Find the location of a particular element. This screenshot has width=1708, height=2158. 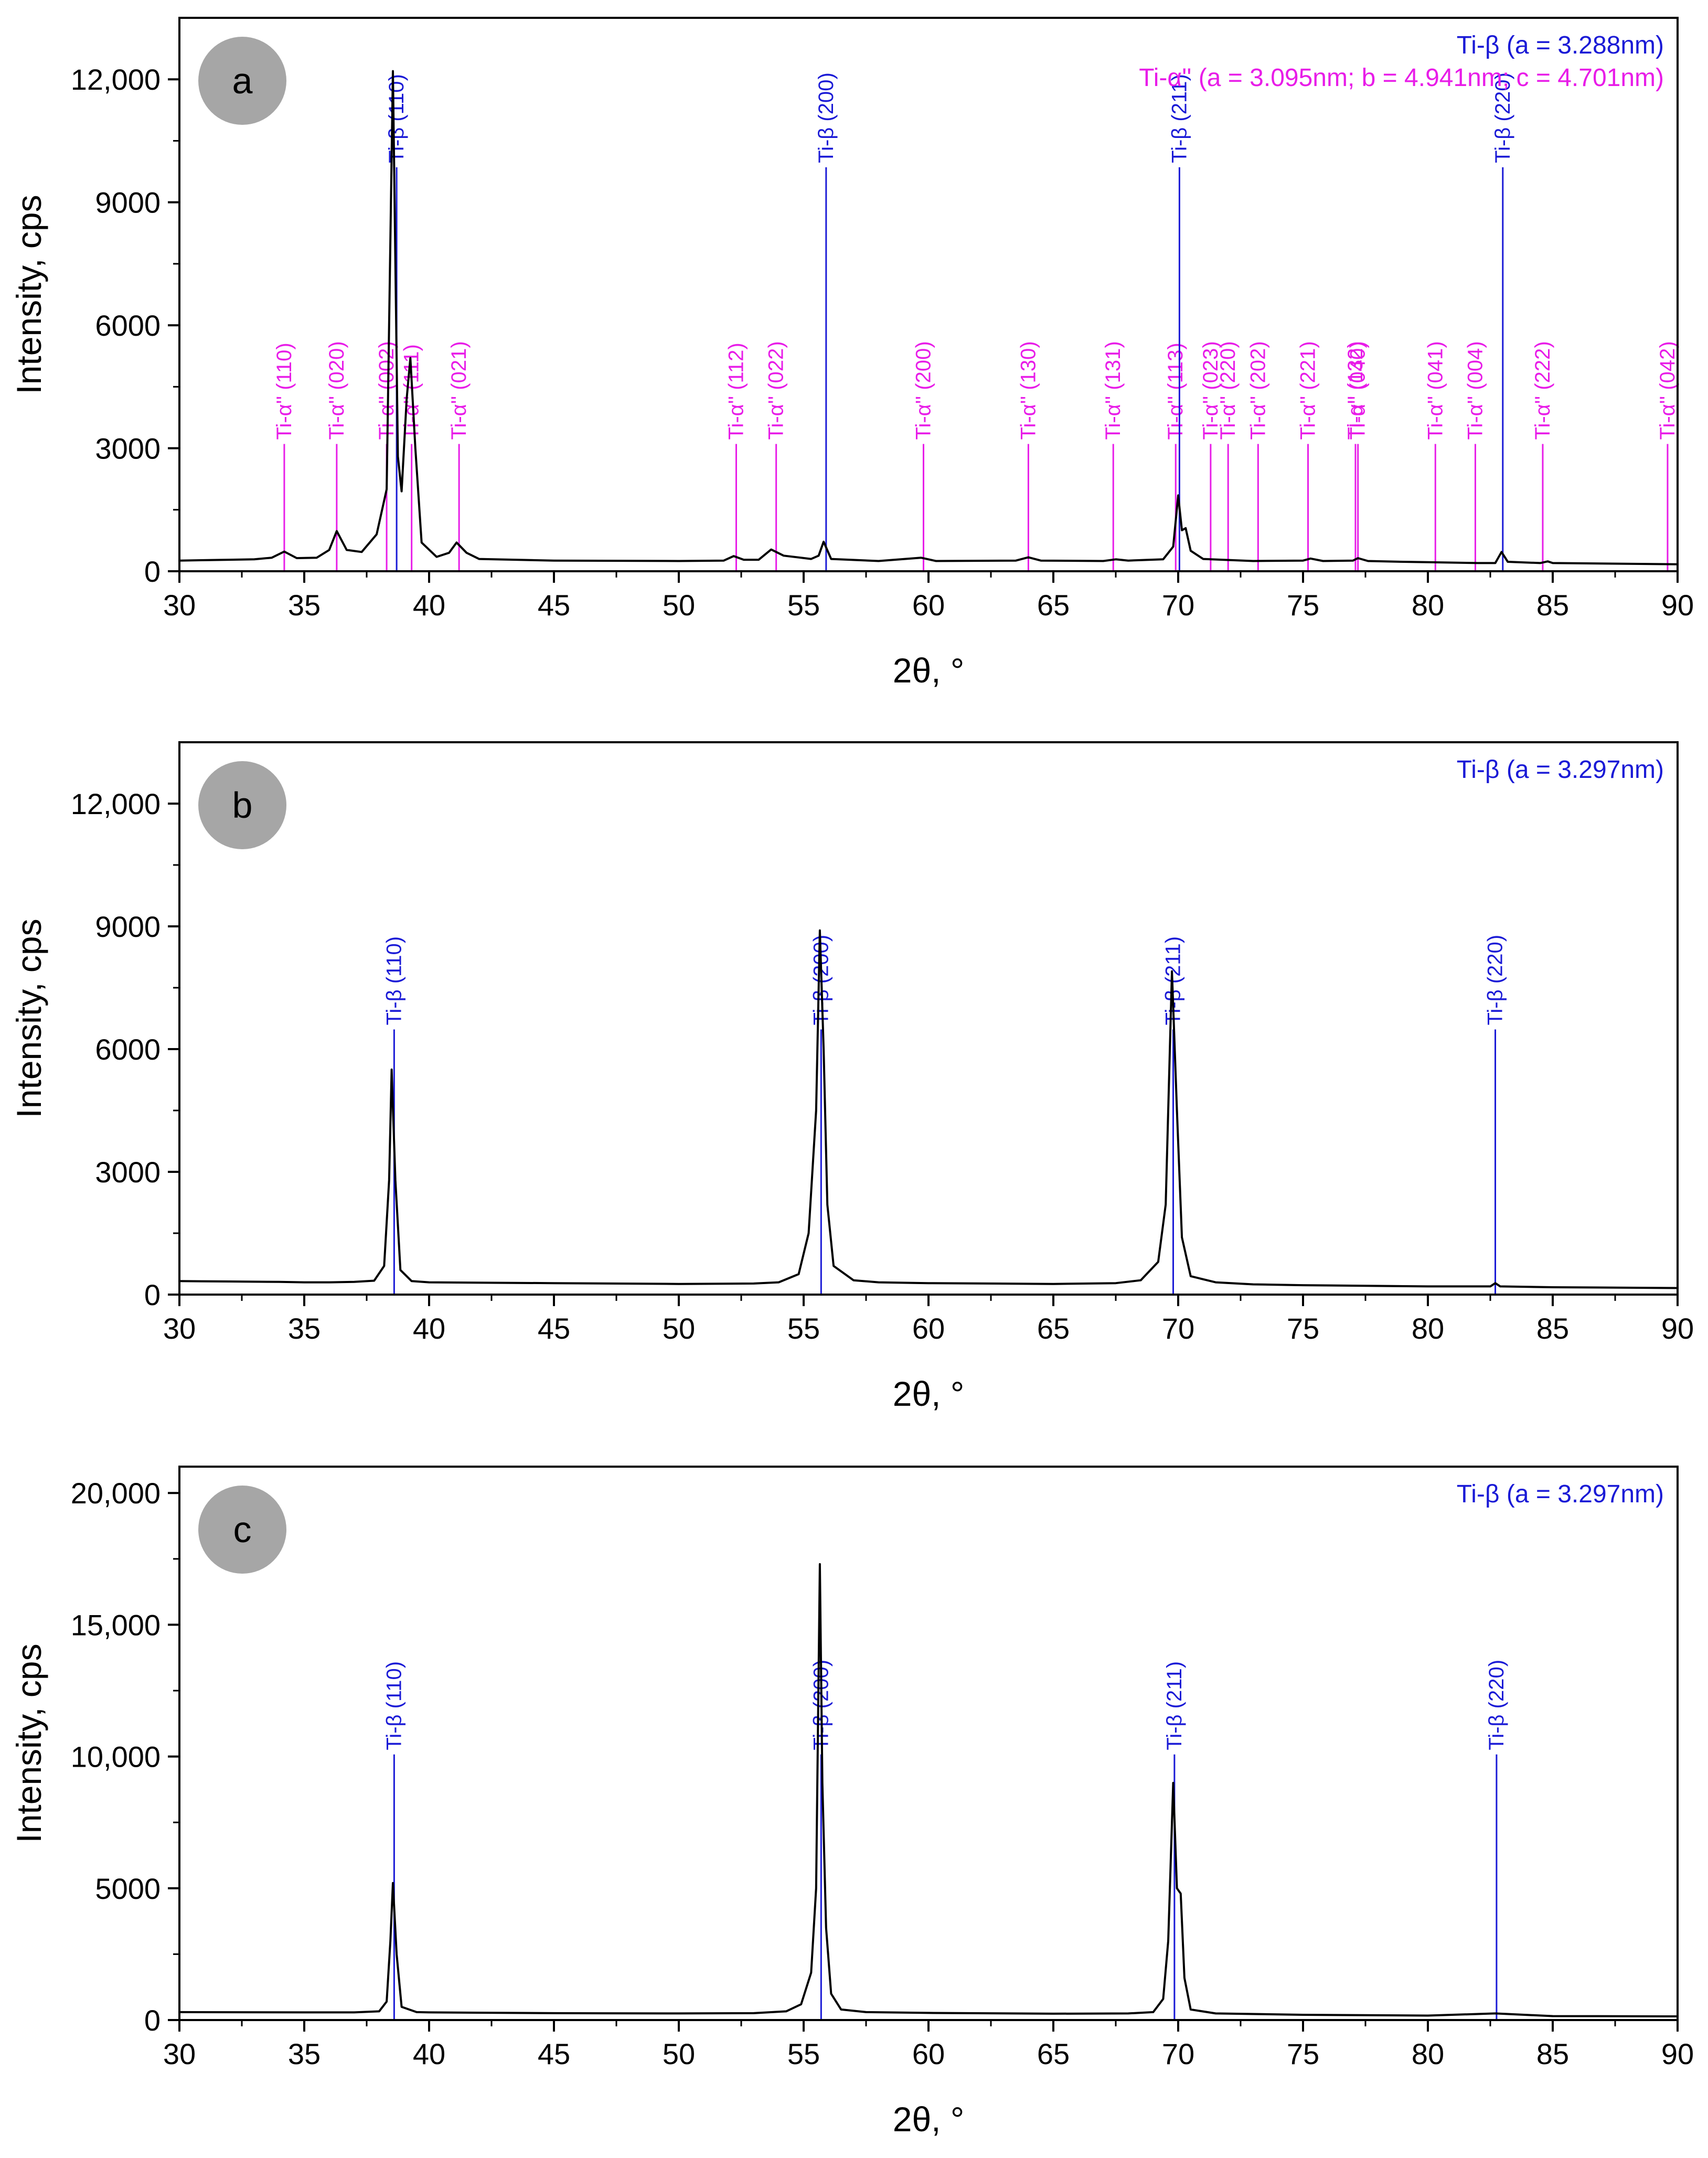

reference-line-label: Ti-α'' (042) is located at coordinates (1667, 390).